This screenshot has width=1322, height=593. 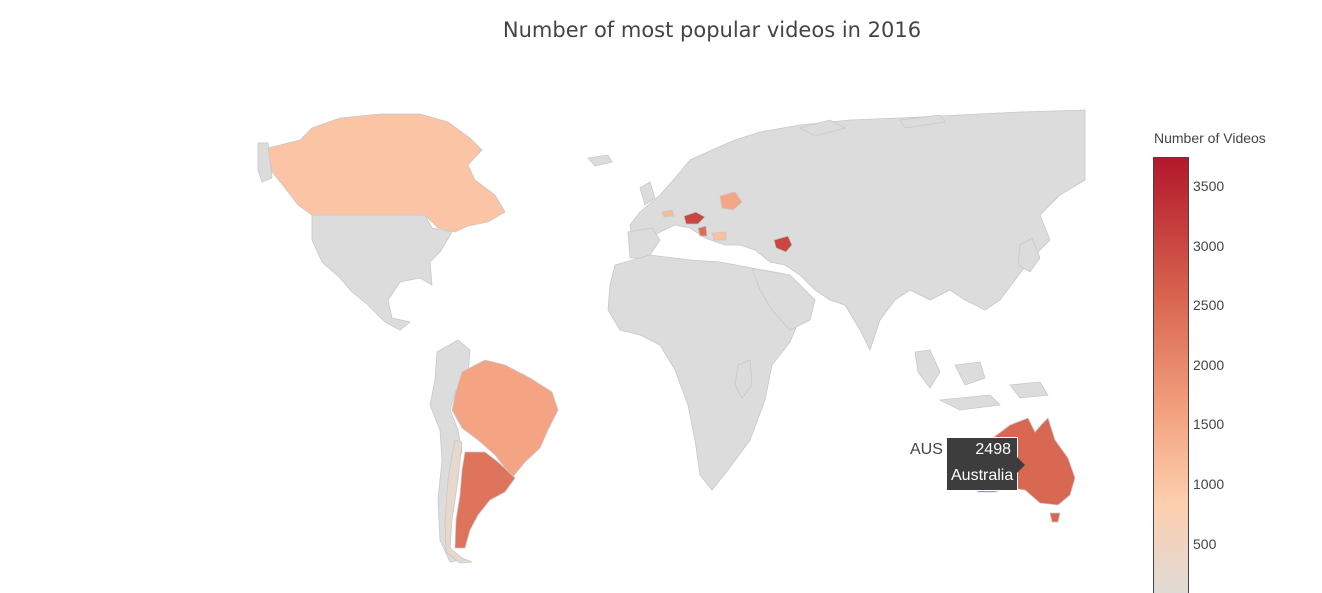 I want to click on colorbar-tick: 3500, so click(x=1209, y=186).